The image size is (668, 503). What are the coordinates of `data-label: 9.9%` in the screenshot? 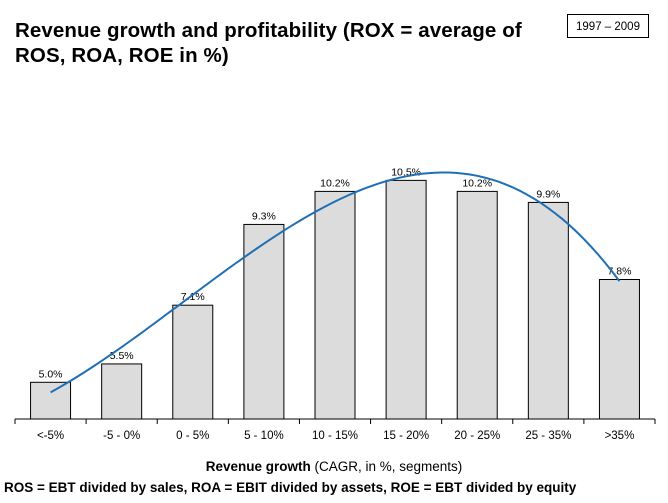 It's located at (548, 194).